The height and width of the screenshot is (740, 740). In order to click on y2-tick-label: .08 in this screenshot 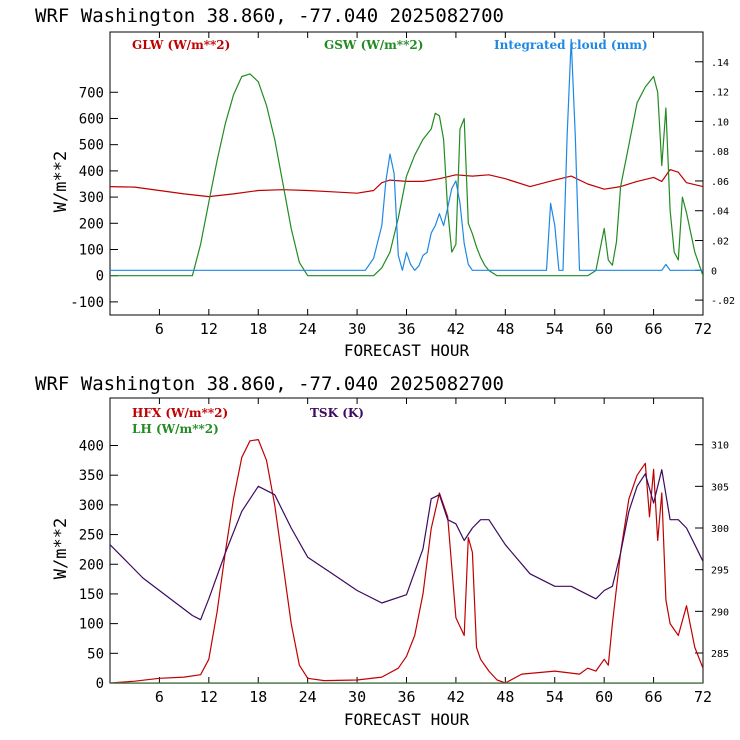, I will do `click(720, 152)`.